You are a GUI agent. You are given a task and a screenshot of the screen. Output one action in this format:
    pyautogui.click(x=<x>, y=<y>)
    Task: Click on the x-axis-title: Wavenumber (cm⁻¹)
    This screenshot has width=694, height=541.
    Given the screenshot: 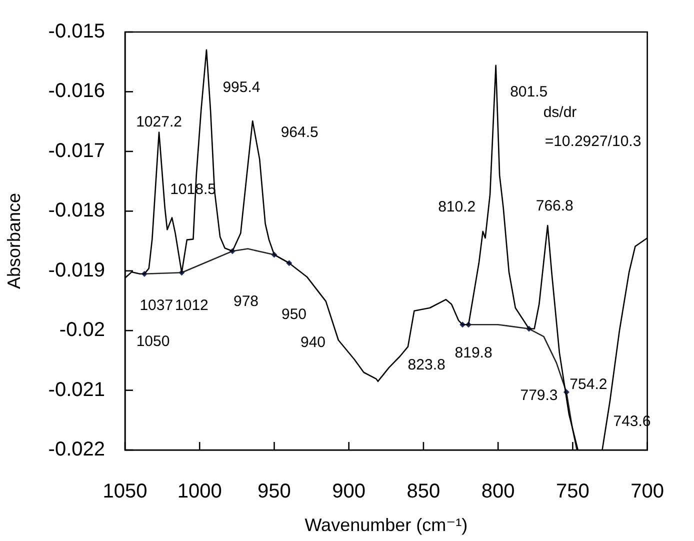 What is the action you would take?
    pyautogui.click(x=386, y=525)
    